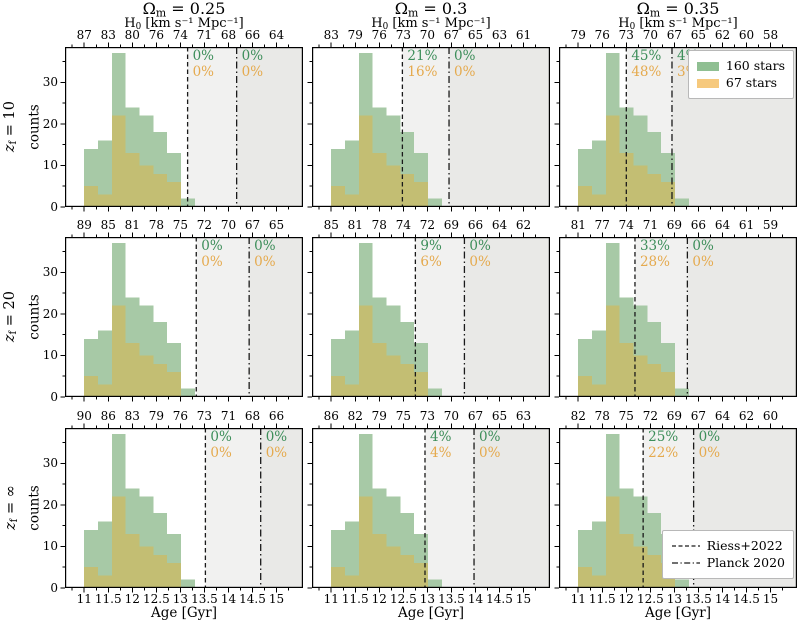 The image size is (800, 623). I want to click on h0-tick-label: 74, so click(180, 35).